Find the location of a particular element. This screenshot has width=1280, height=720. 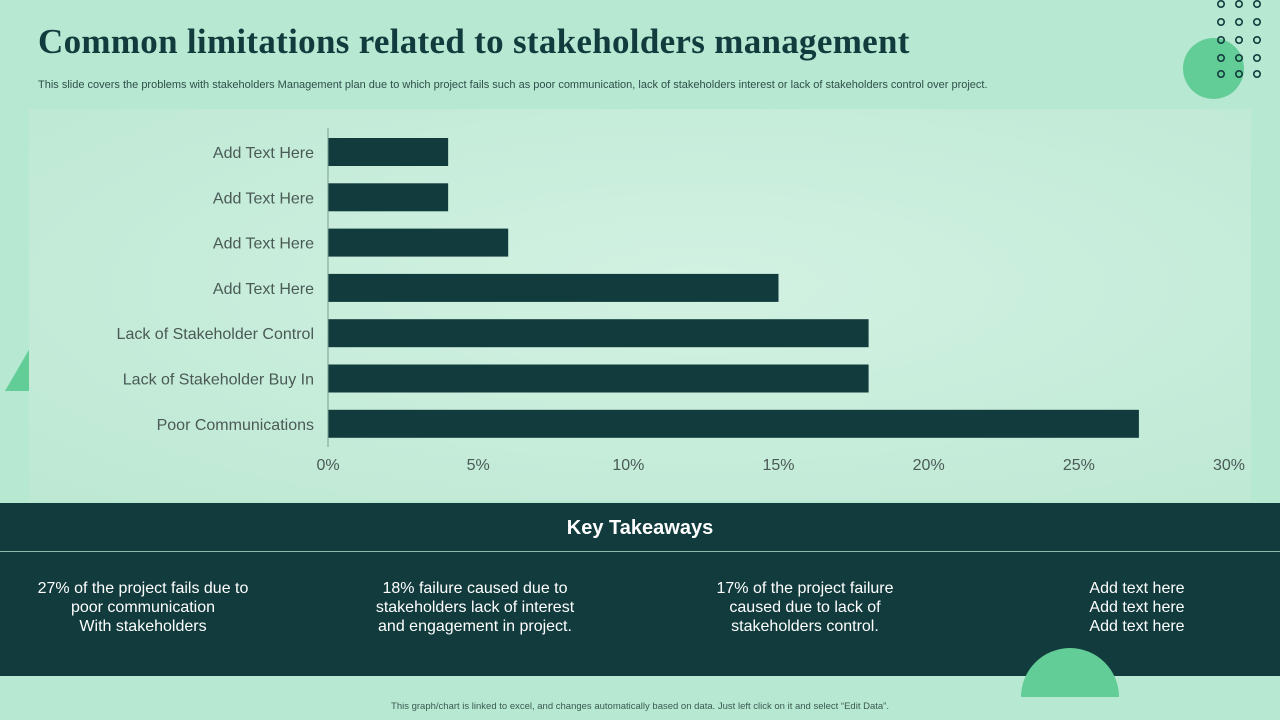

decorative-dot-grid is located at coordinates (1238, 39).